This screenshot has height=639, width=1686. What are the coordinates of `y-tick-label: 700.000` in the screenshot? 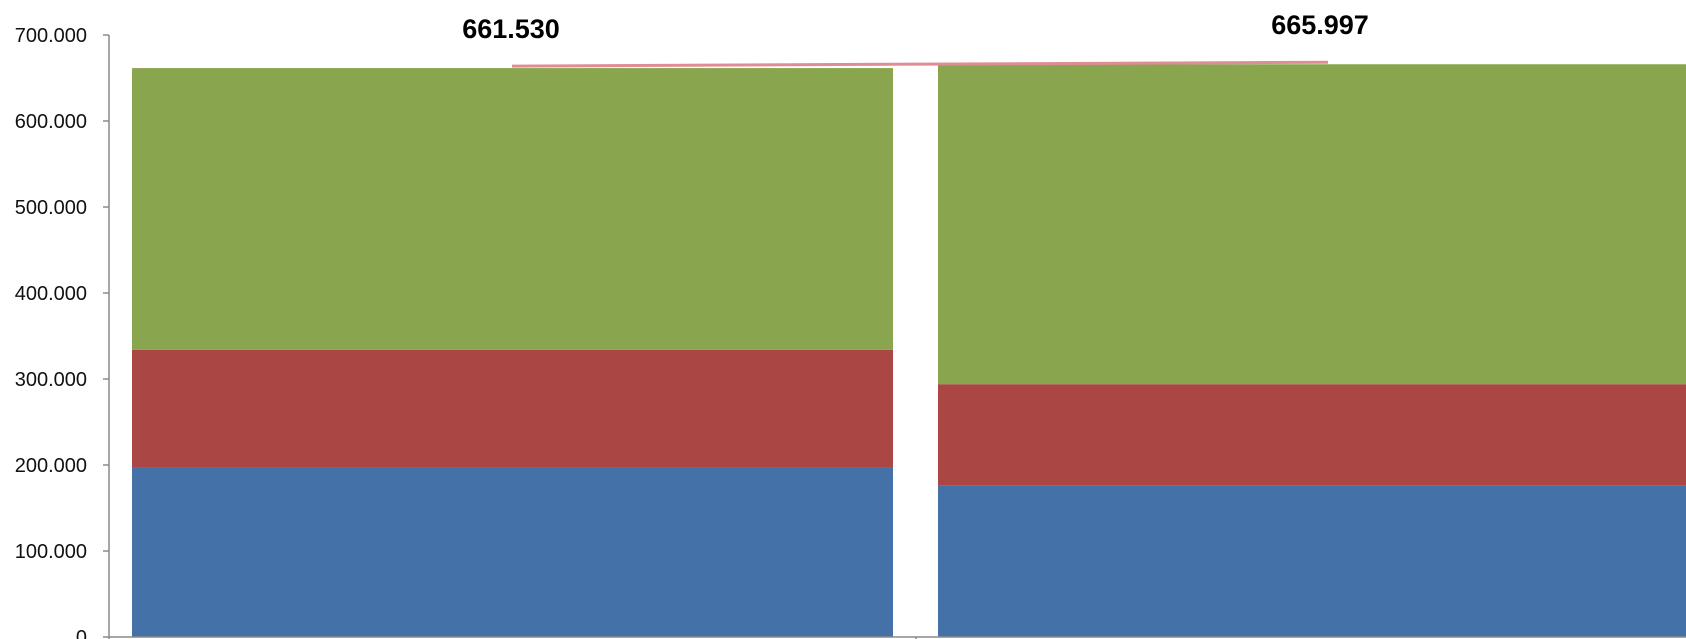 It's located at (51, 36).